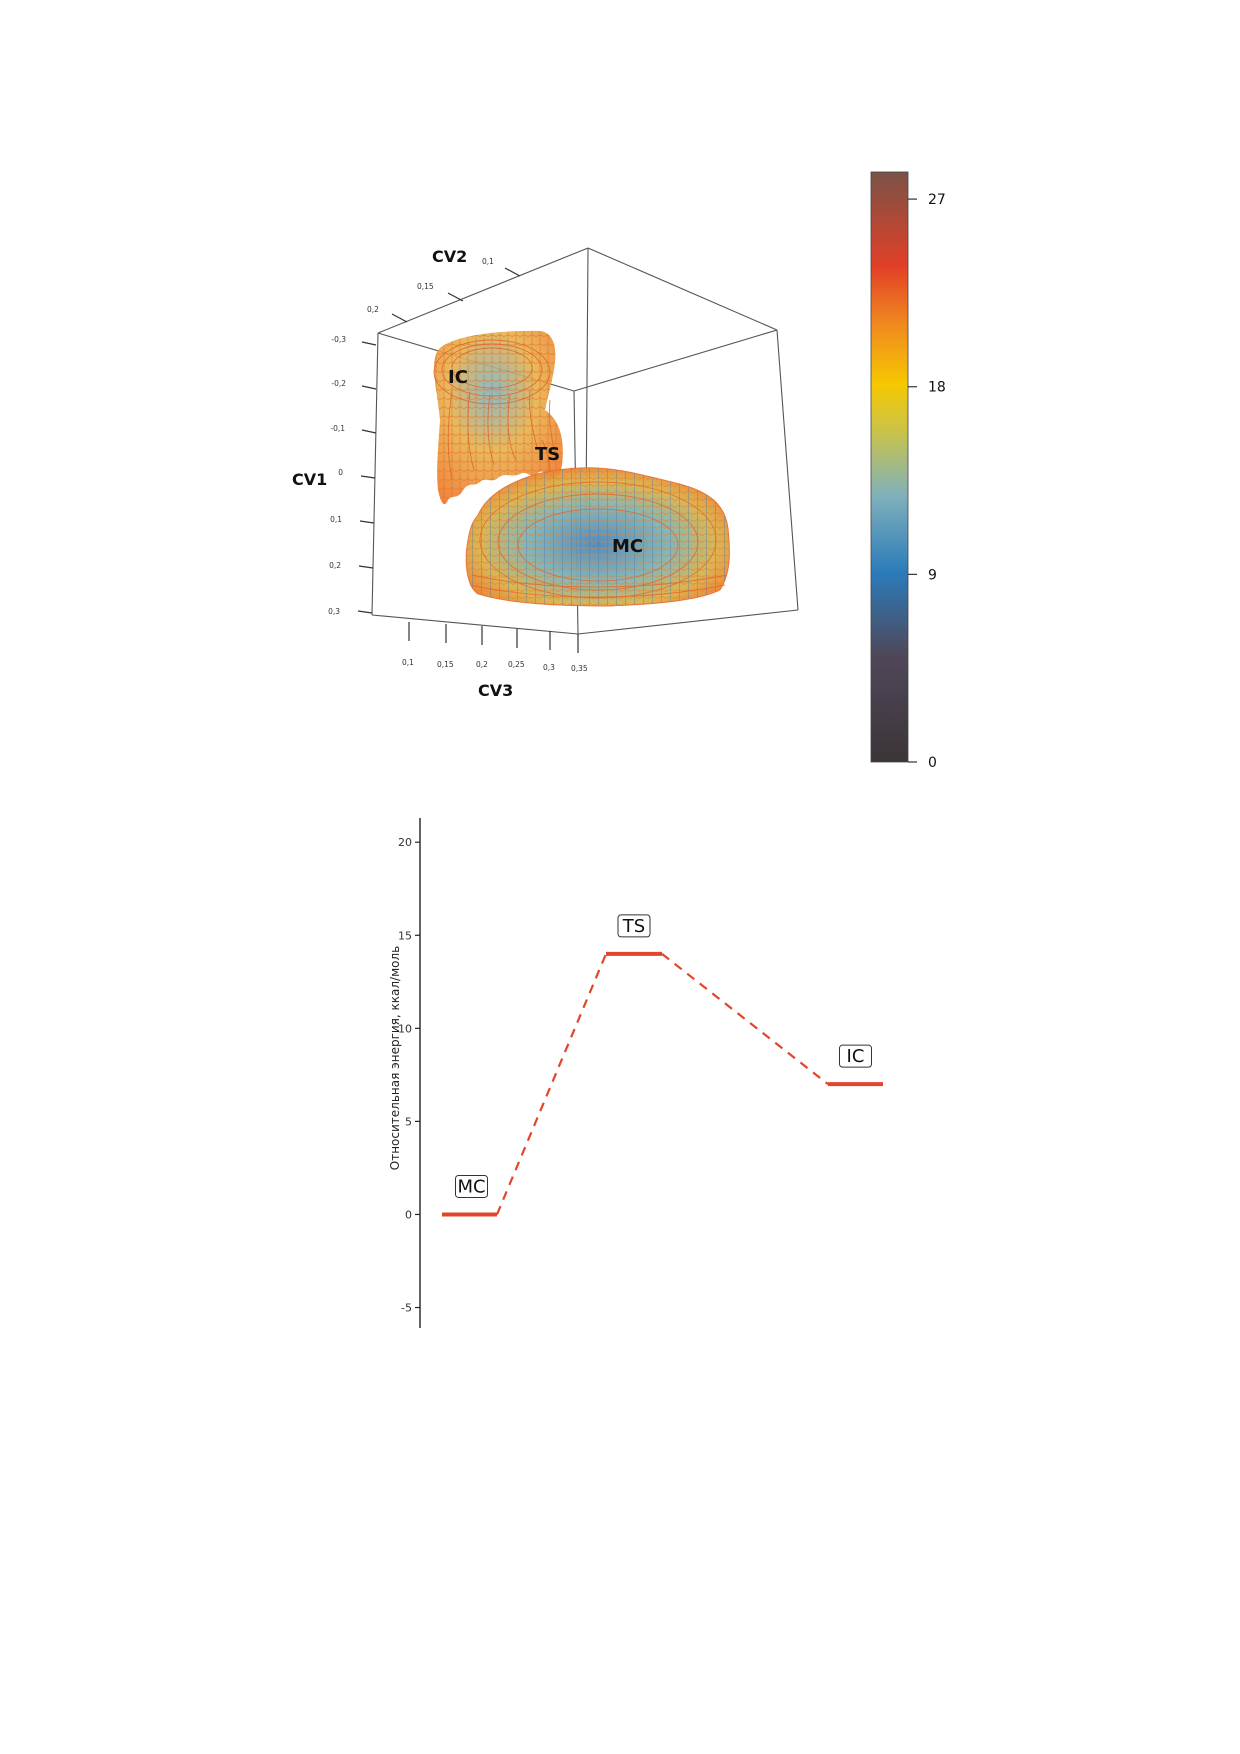 This screenshot has width=1240, height=1754. What do you see at coordinates (406, 1308) in the screenshot?
I see `y-tick-label: -5` at bounding box center [406, 1308].